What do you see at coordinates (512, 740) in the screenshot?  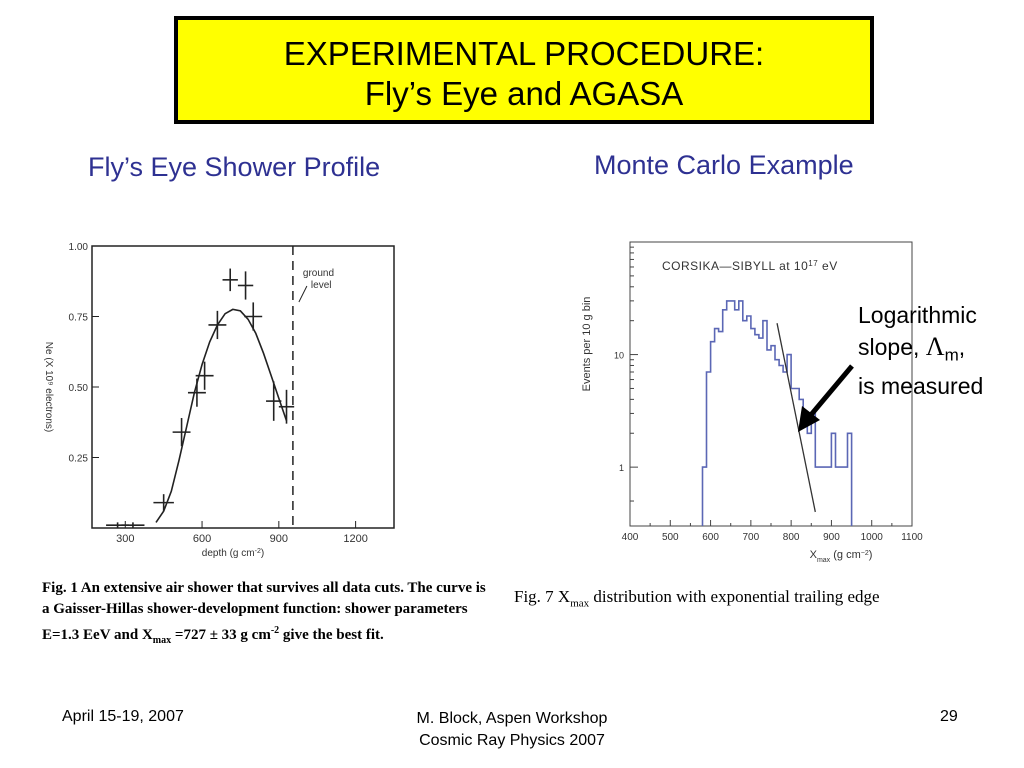 I see `footer-center-line2: Cosmic Ray Physics 2007` at bounding box center [512, 740].